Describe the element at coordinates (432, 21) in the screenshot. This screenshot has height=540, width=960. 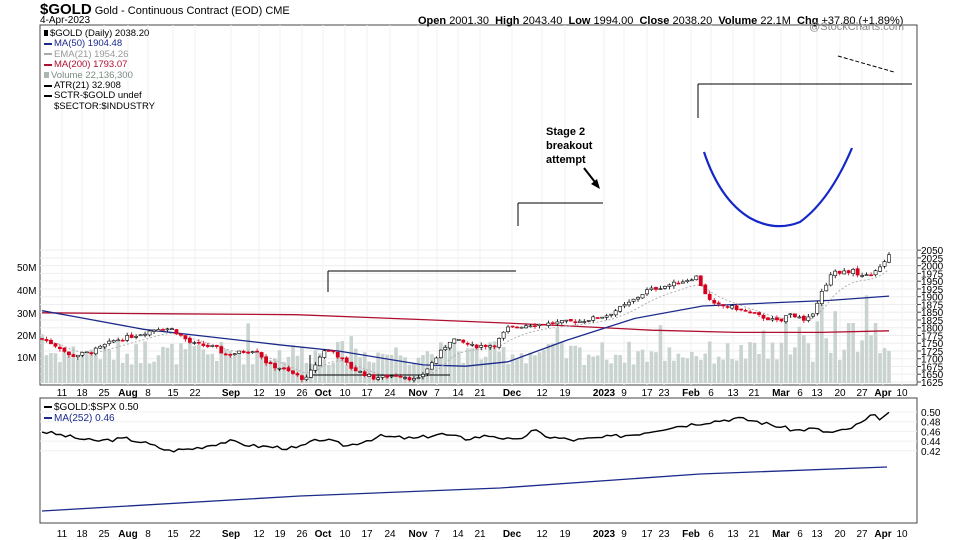
I see `open-label: Open` at that location.